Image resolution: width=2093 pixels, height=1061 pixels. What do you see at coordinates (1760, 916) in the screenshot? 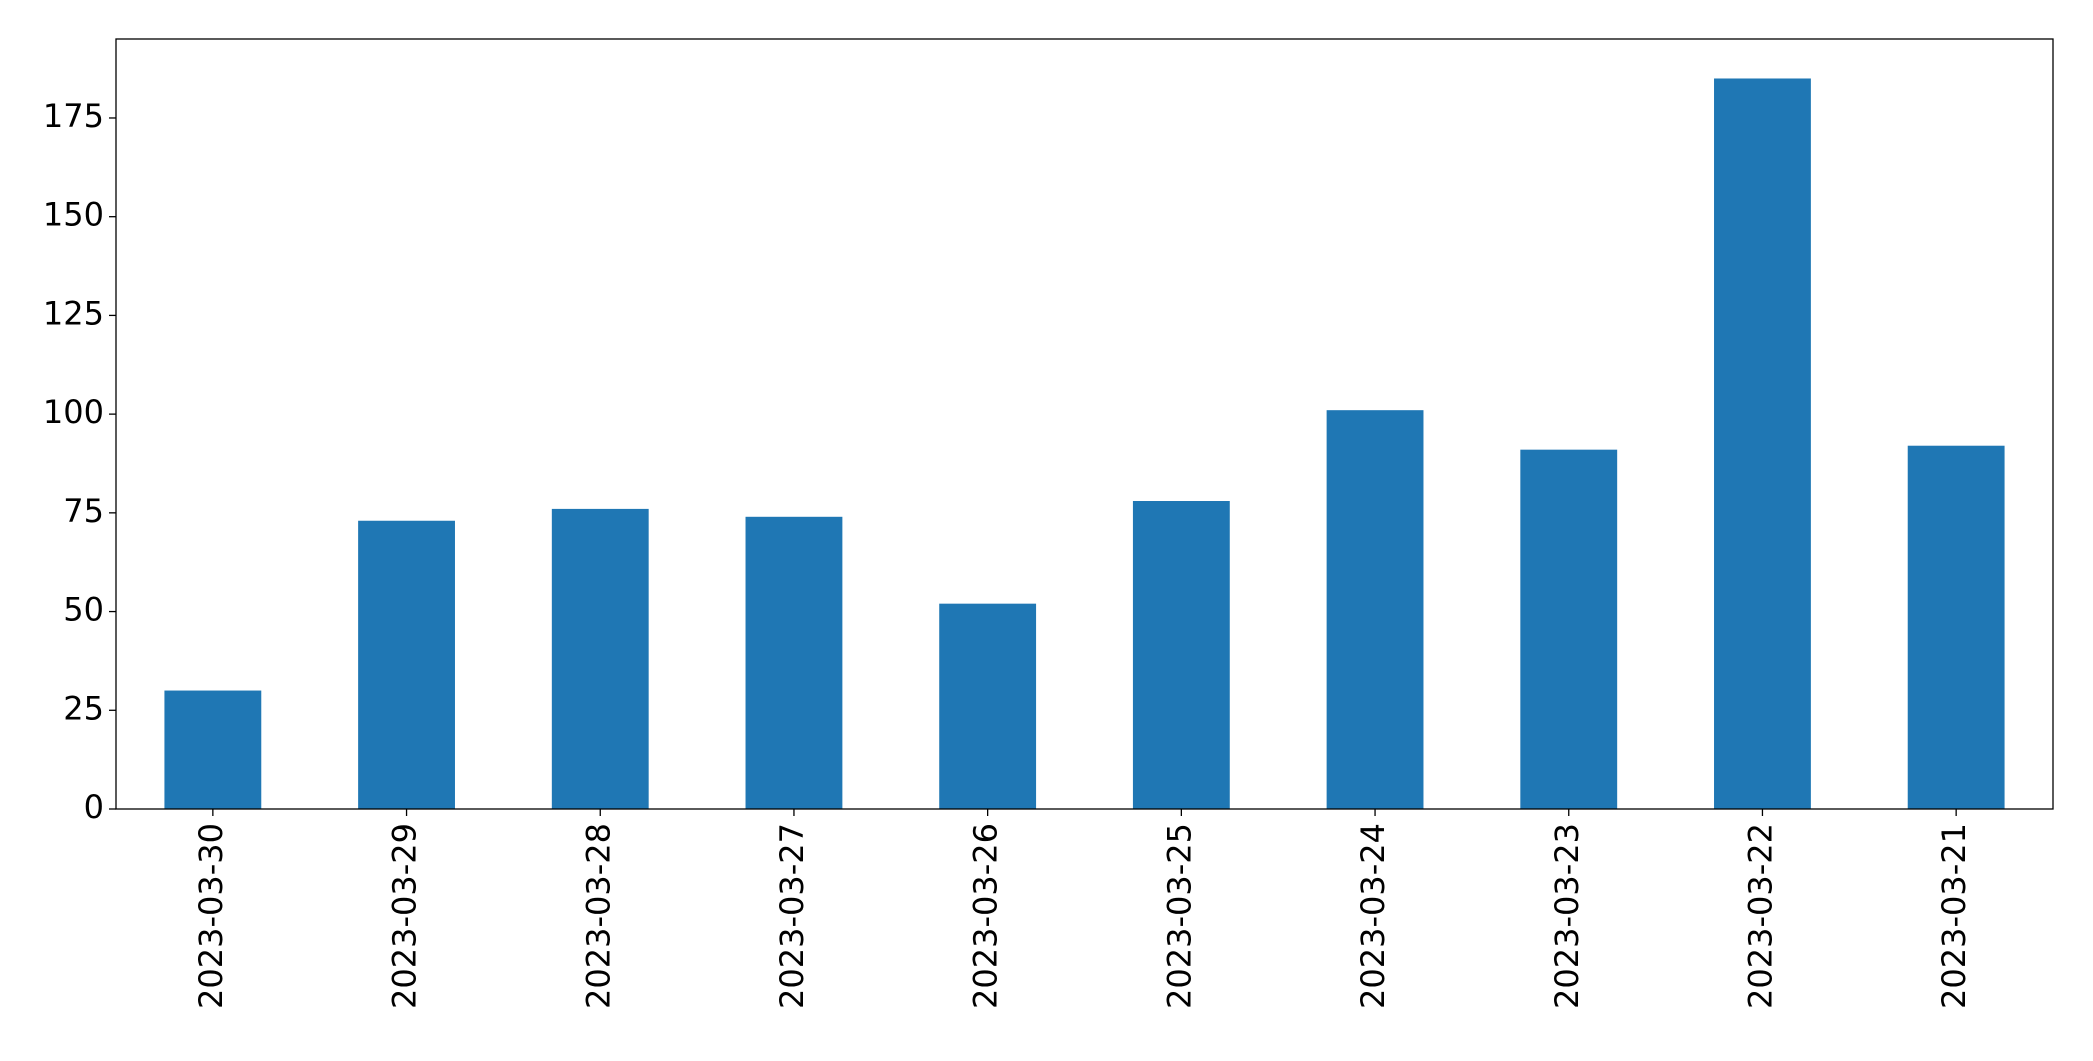
I see `x-tick-label: 2023-03-22` at bounding box center [1760, 916].